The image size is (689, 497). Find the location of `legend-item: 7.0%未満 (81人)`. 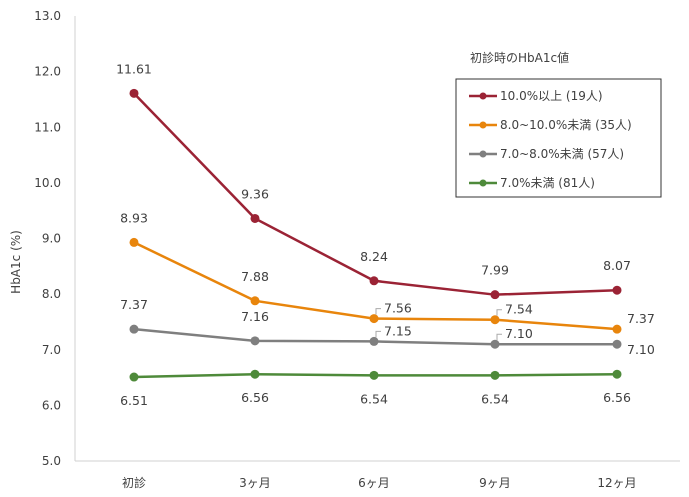

legend-item: 7.0%未満 (81人) is located at coordinates (532, 183).